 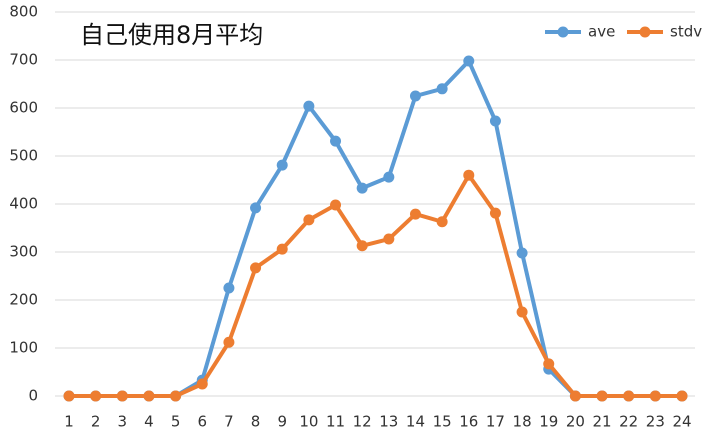 I want to click on x-tick-label: 14, so click(x=415, y=422).